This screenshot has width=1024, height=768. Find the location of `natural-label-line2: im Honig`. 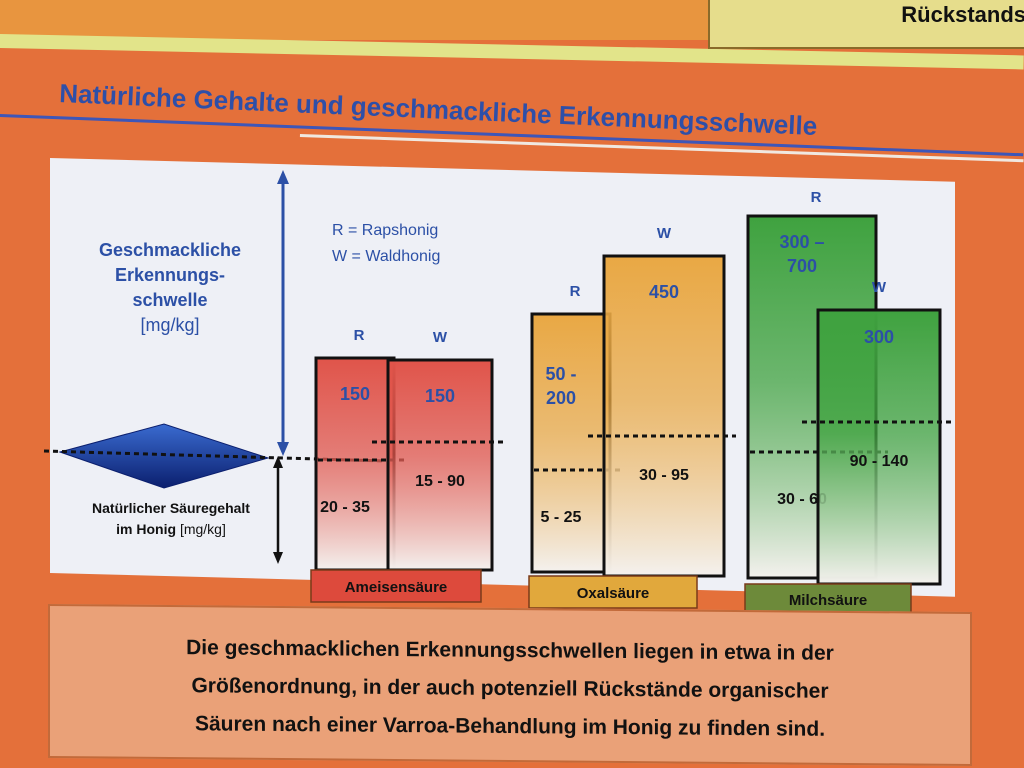

natural-label-line2: im Honig is located at coordinates (146, 529).